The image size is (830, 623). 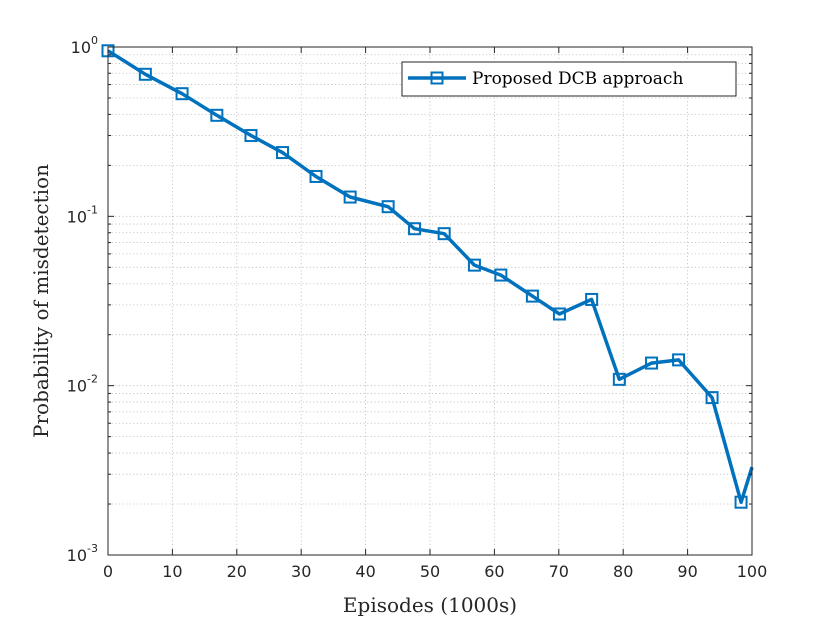 I want to click on x-tick-label: 70, so click(x=559, y=571).